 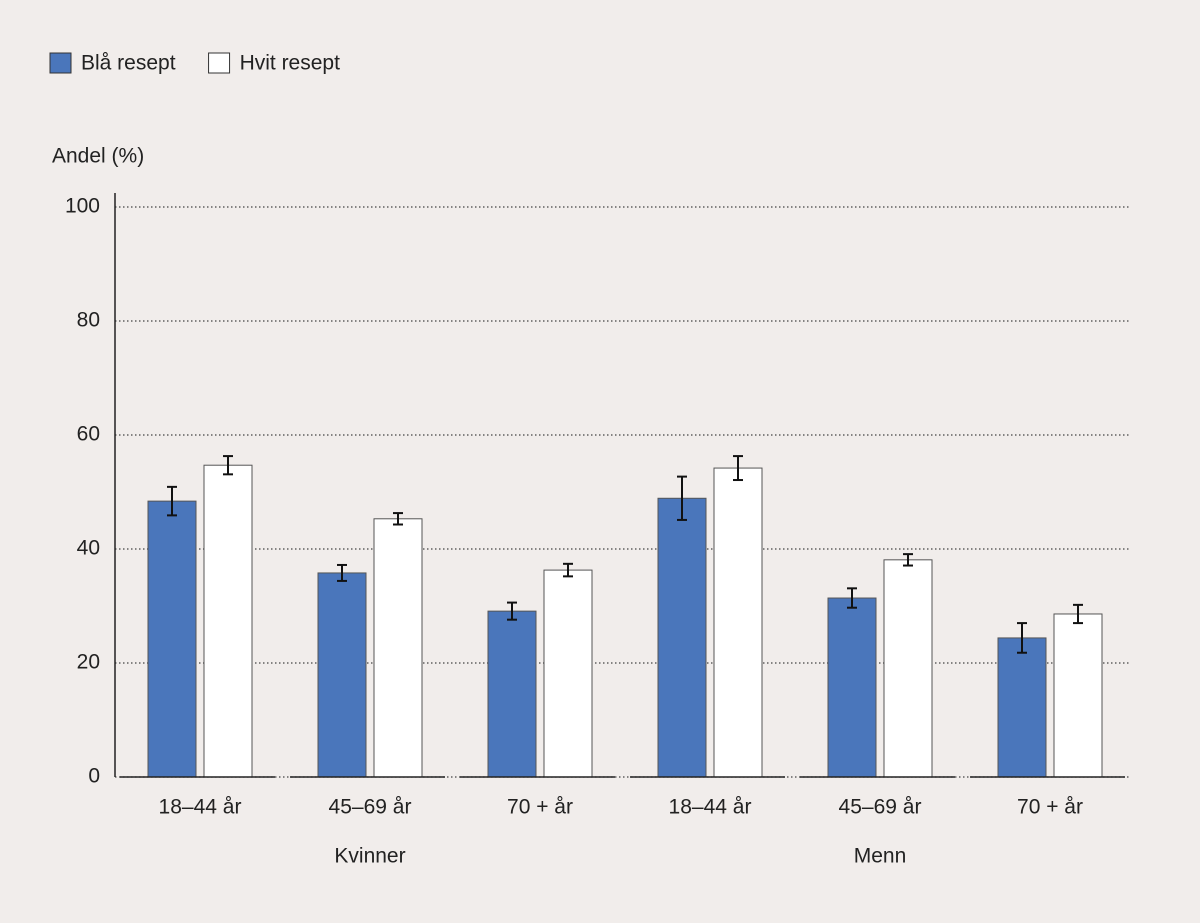 I want to click on y-tick-label: 0, so click(x=94, y=776).